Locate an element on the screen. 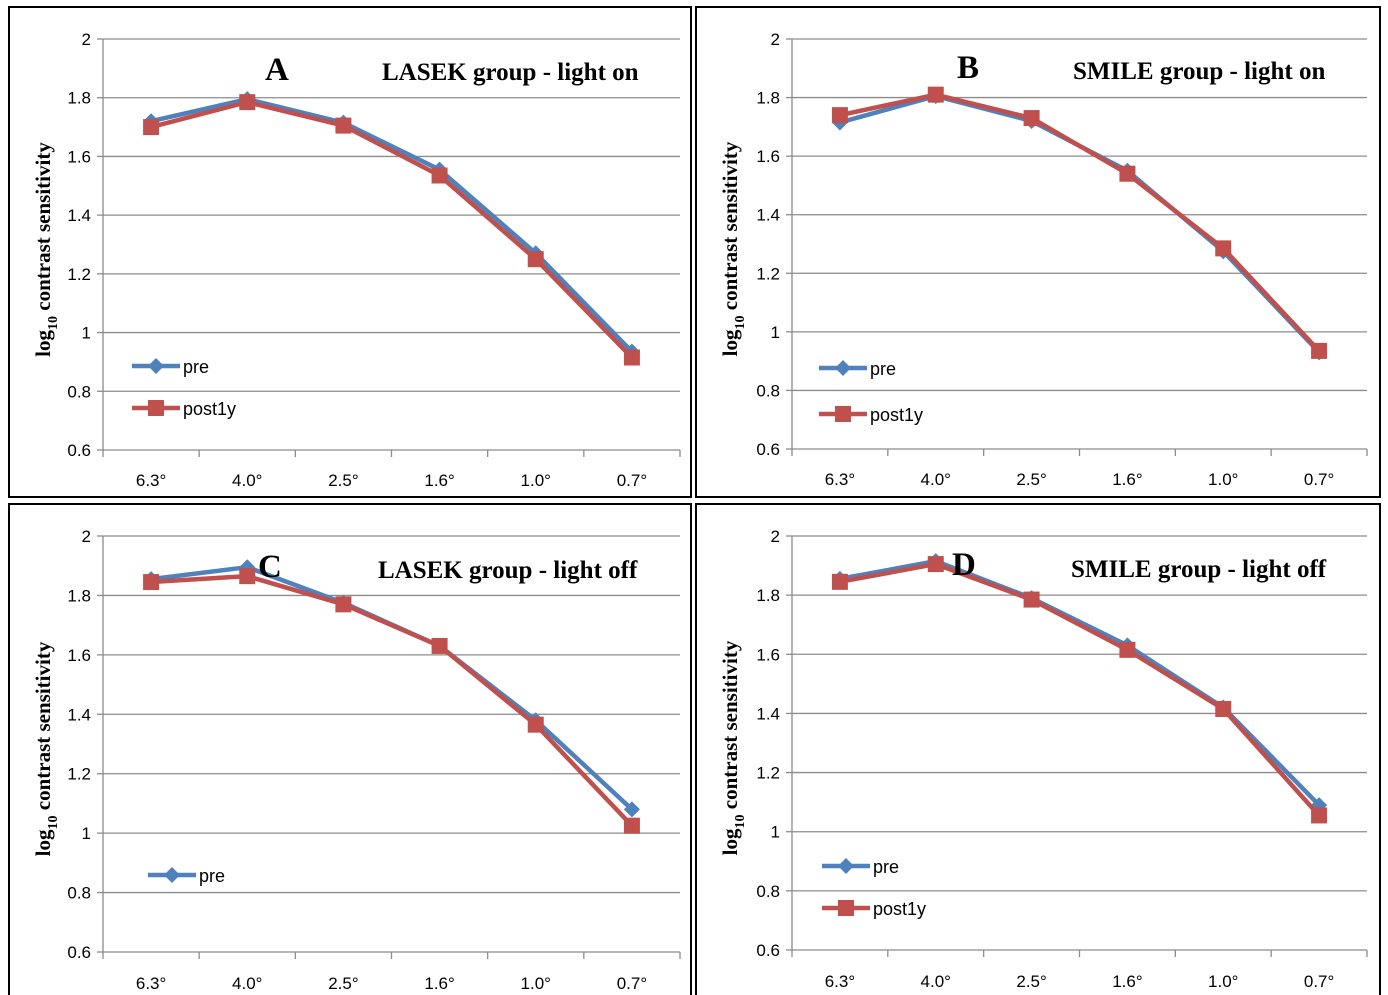 This screenshot has width=1388, height=995. x-tick-label: 1.6° is located at coordinates (1127, 981).